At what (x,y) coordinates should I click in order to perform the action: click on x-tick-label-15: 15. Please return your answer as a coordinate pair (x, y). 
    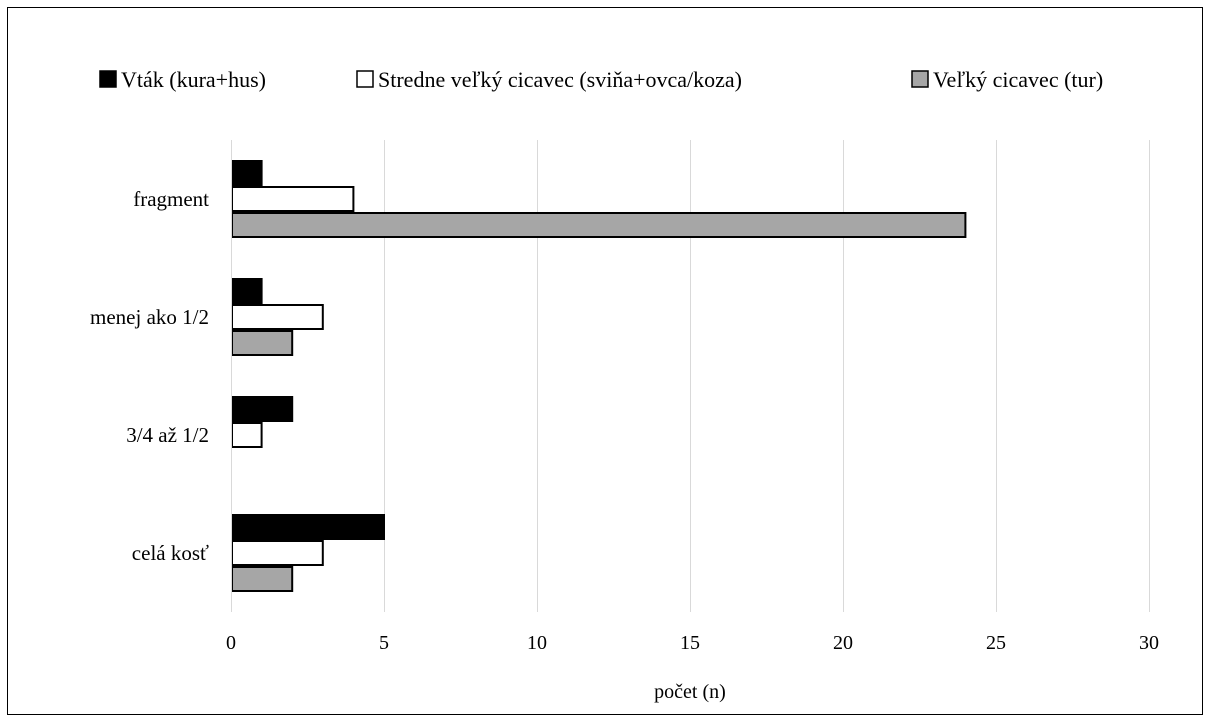
    Looking at the image, I should click on (690, 643).